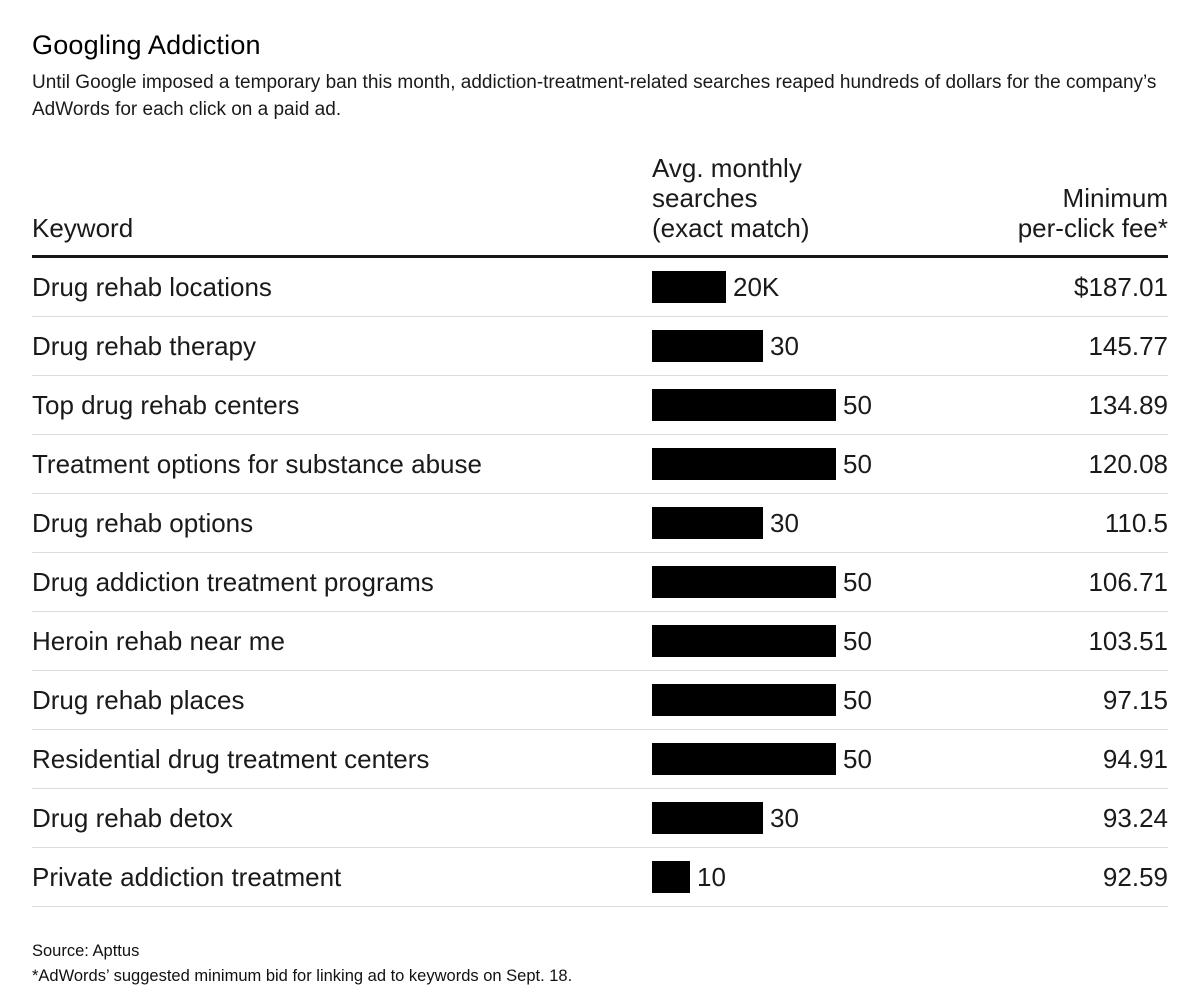  Describe the element at coordinates (600, 523) in the screenshot. I see `table-row: Drug rehab options 30 110.5` at that location.